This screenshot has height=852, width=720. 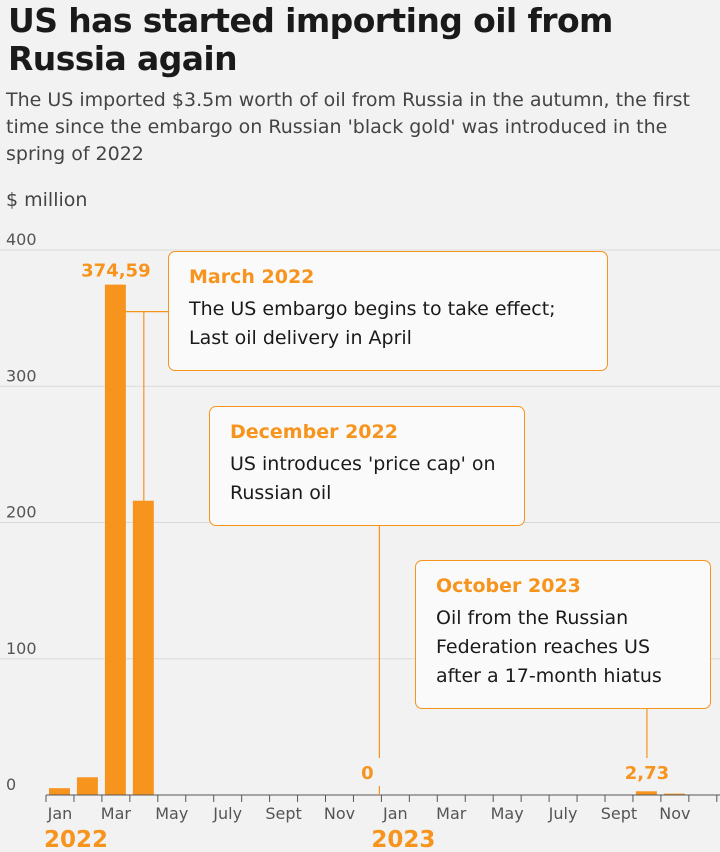 I want to click on x-year-label: 2023, so click(x=403, y=839).